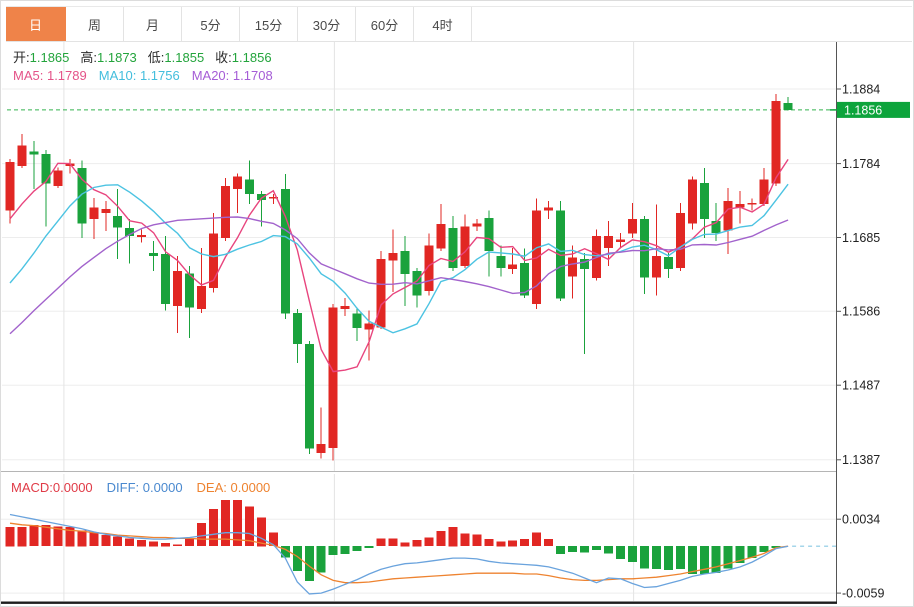 This screenshot has height=607, width=914. I want to click on tab-60min: 60分, so click(385, 24).